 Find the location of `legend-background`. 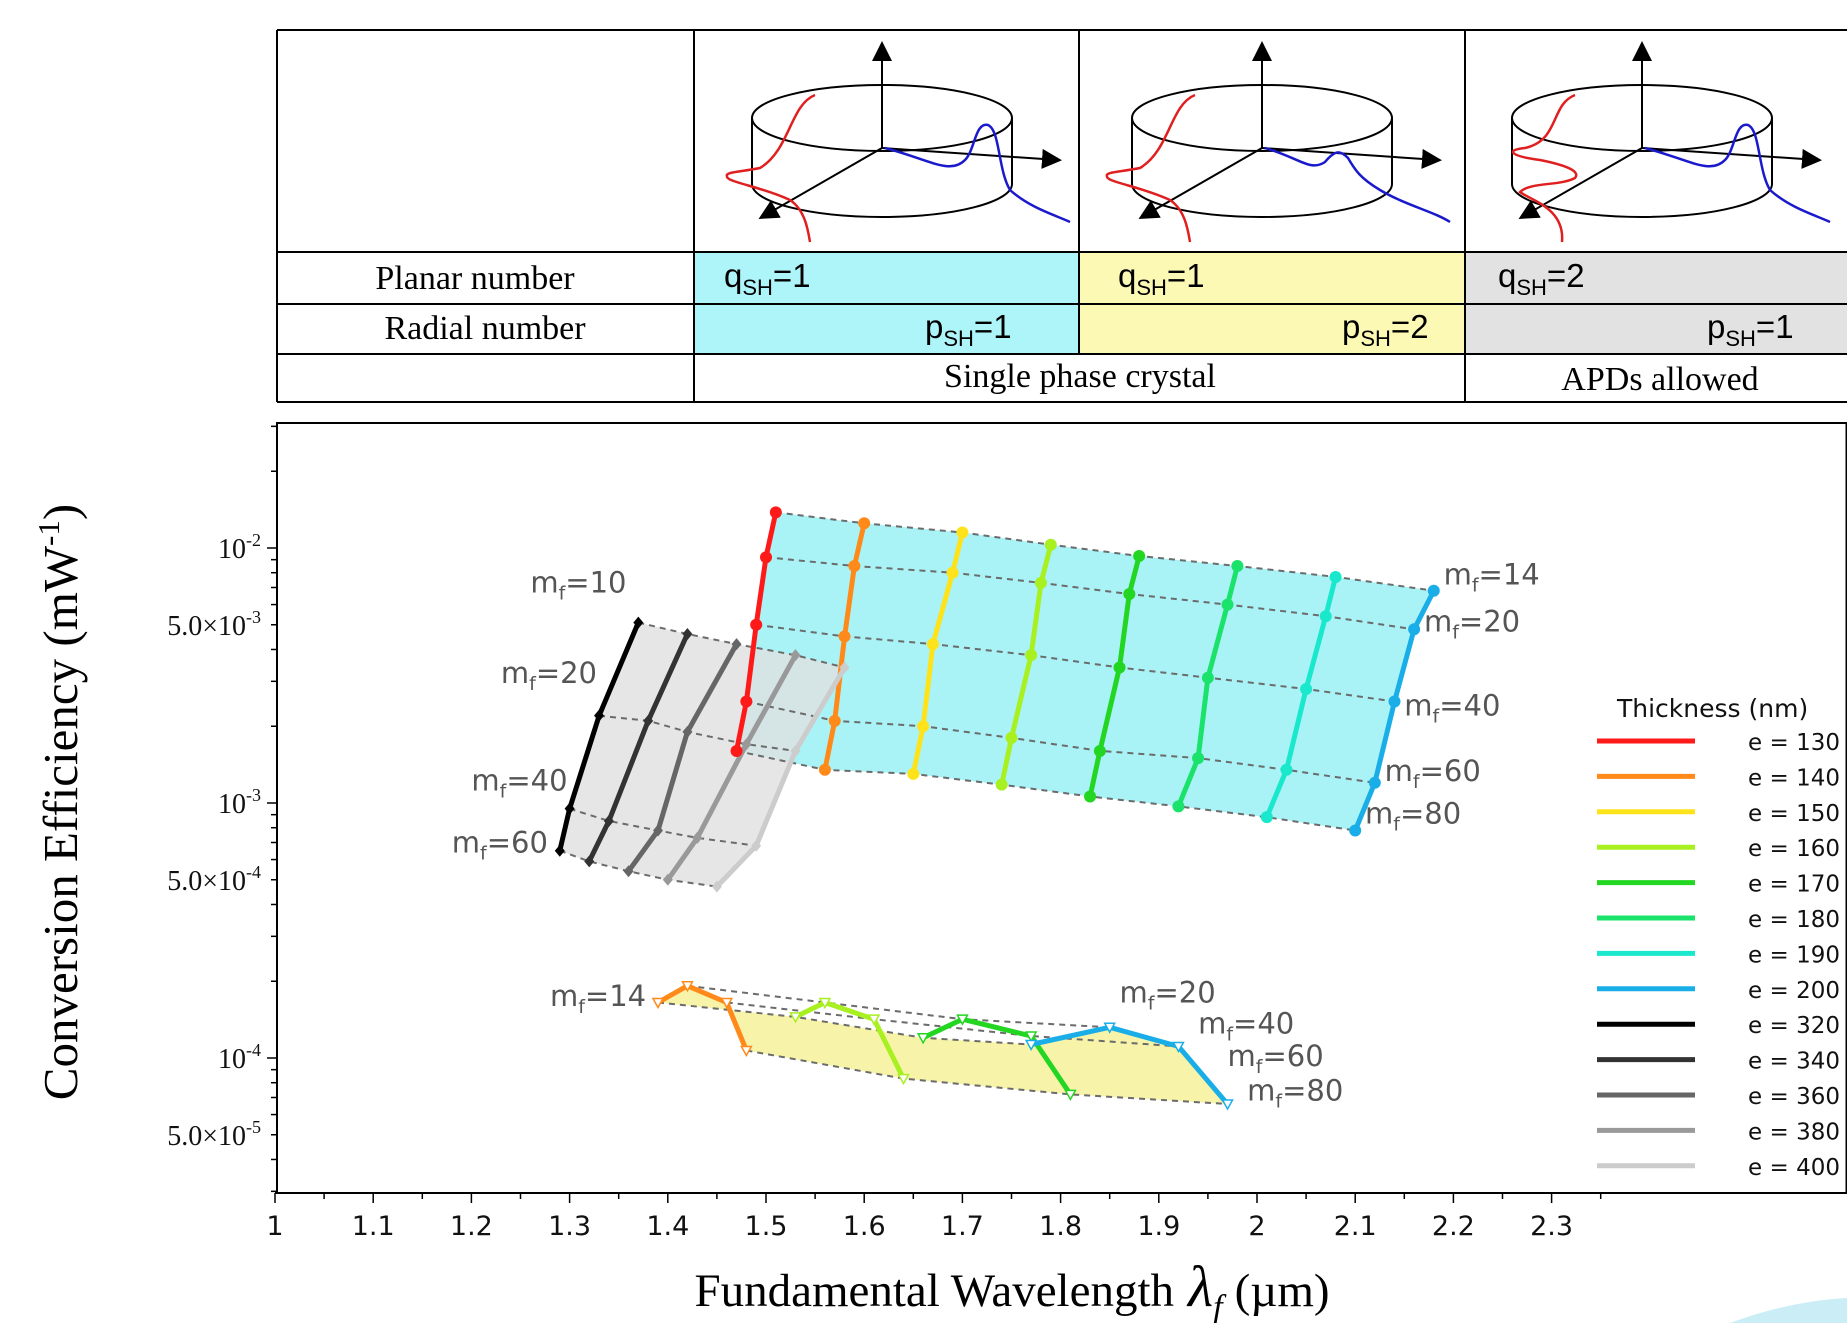

legend-background is located at coordinates (1713, 936).